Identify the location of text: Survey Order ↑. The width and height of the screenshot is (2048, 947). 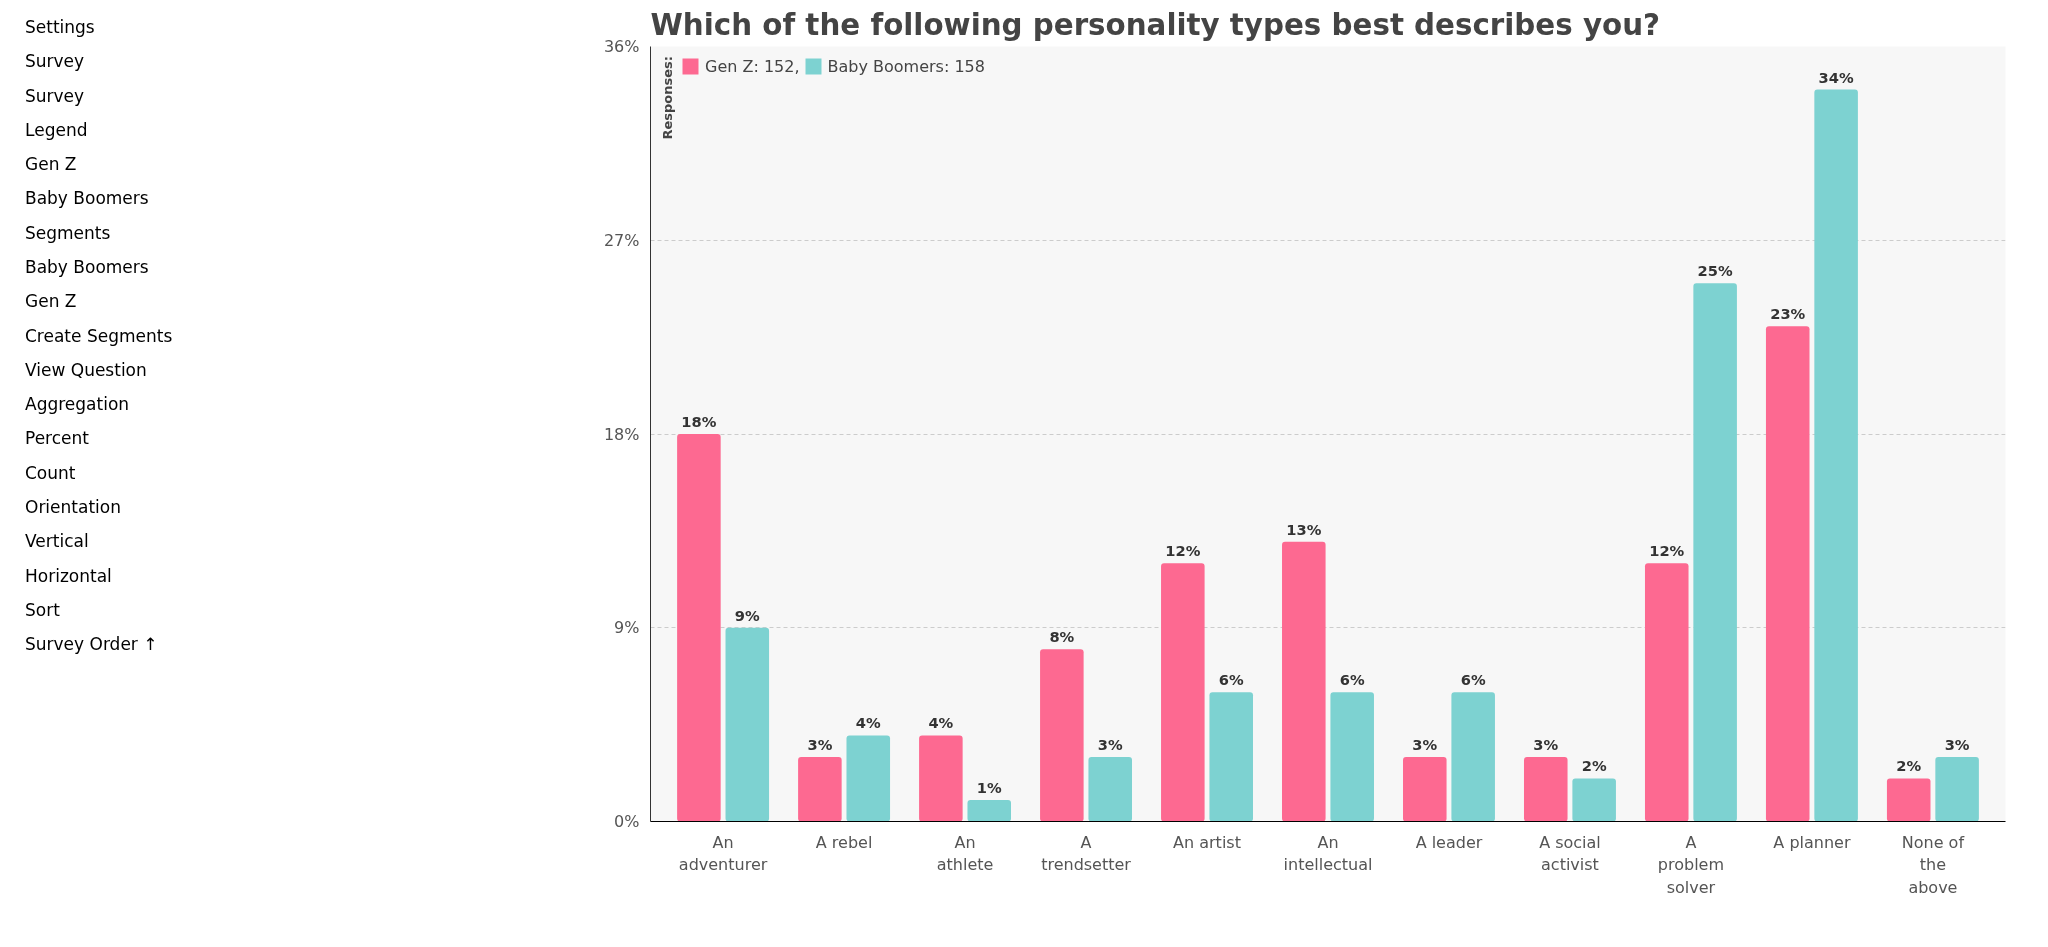
(92, 645).